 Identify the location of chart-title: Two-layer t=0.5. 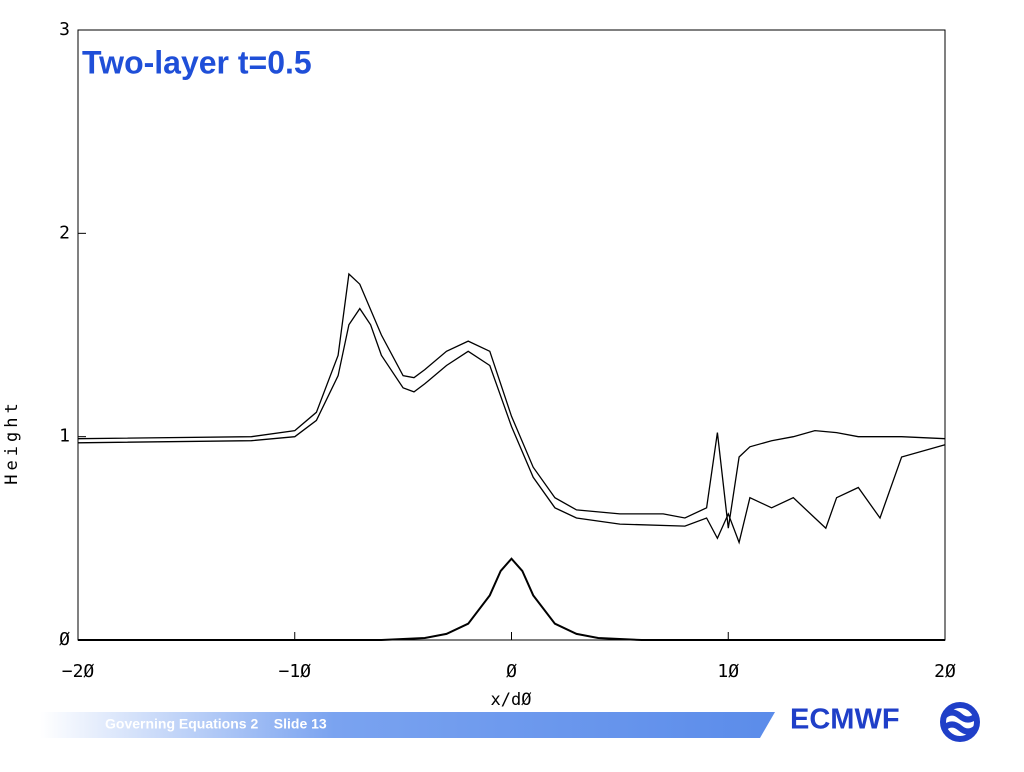
(197, 62).